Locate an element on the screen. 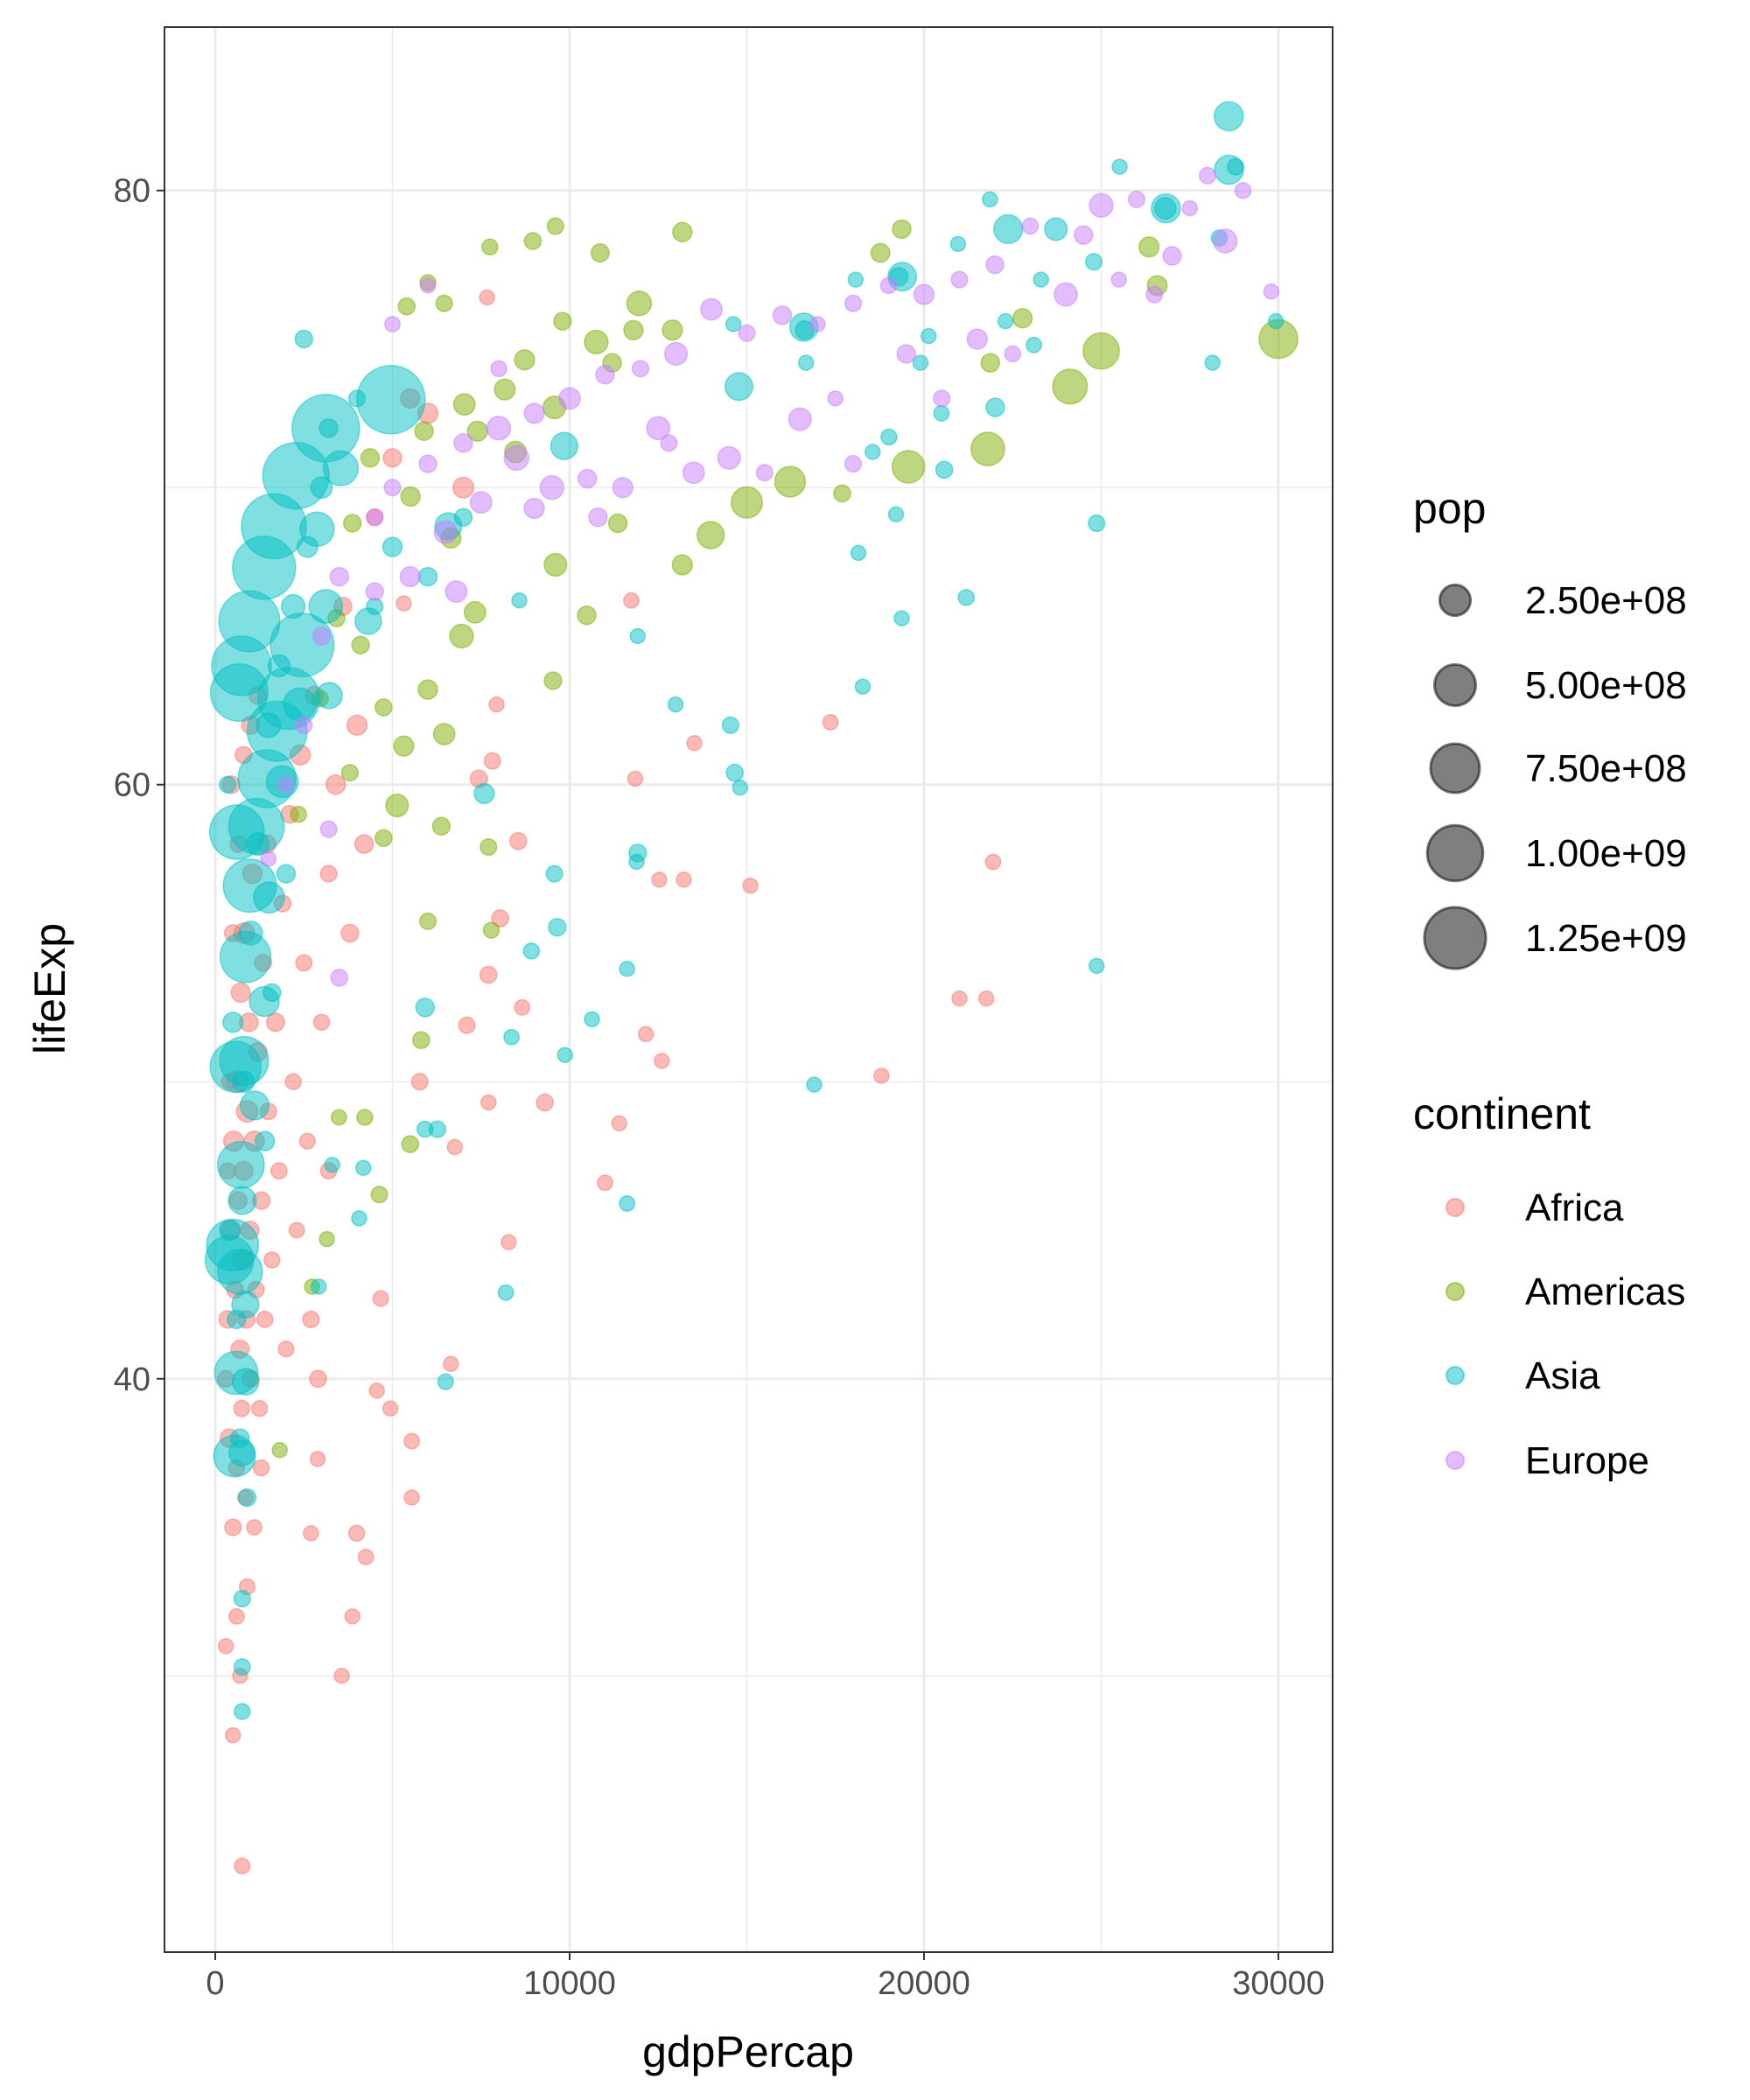 This screenshot has height=2100, width=1750. size-legend-title: pop is located at coordinates (1449, 508).